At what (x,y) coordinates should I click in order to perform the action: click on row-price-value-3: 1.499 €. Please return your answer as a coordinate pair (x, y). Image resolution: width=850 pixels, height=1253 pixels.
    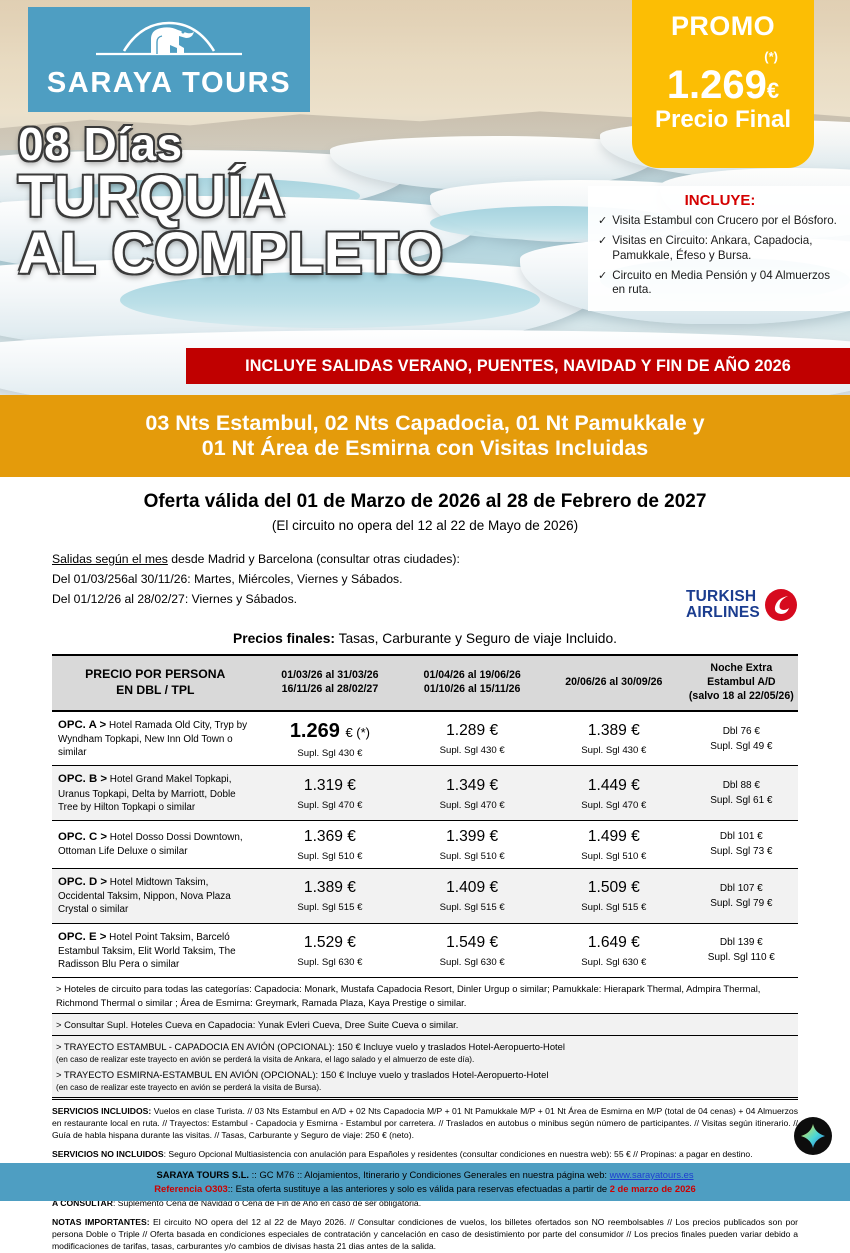
    Looking at the image, I should click on (613, 837).